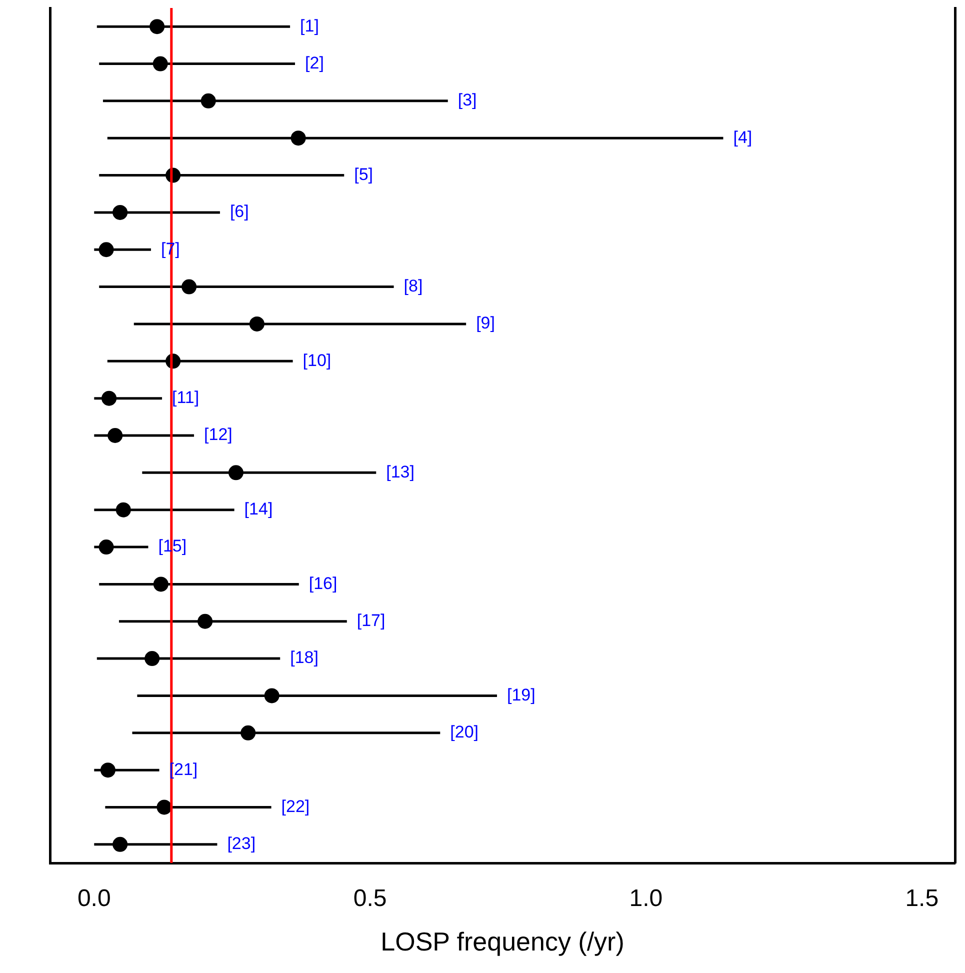 The width and height of the screenshot is (965, 973). What do you see at coordinates (922, 898) in the screenshot?
I see `x-tick-label: 1.5` at bounding box center [922, 898].